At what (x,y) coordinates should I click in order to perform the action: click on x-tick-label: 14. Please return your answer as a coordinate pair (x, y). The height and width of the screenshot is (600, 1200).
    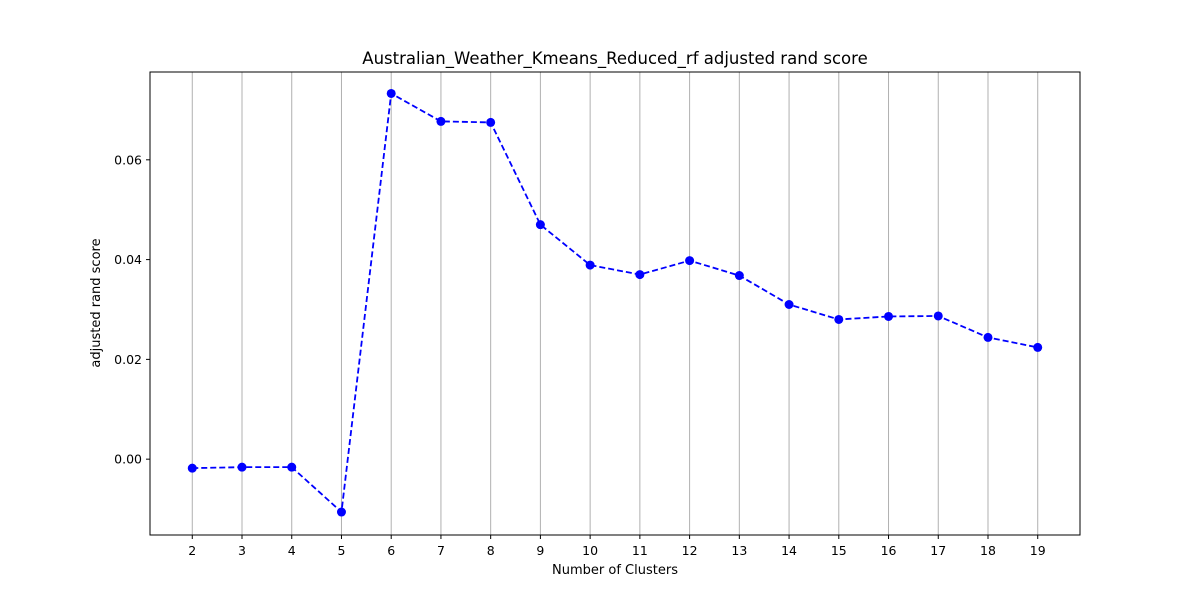
    Looking at the image, I should click on (789, 550).